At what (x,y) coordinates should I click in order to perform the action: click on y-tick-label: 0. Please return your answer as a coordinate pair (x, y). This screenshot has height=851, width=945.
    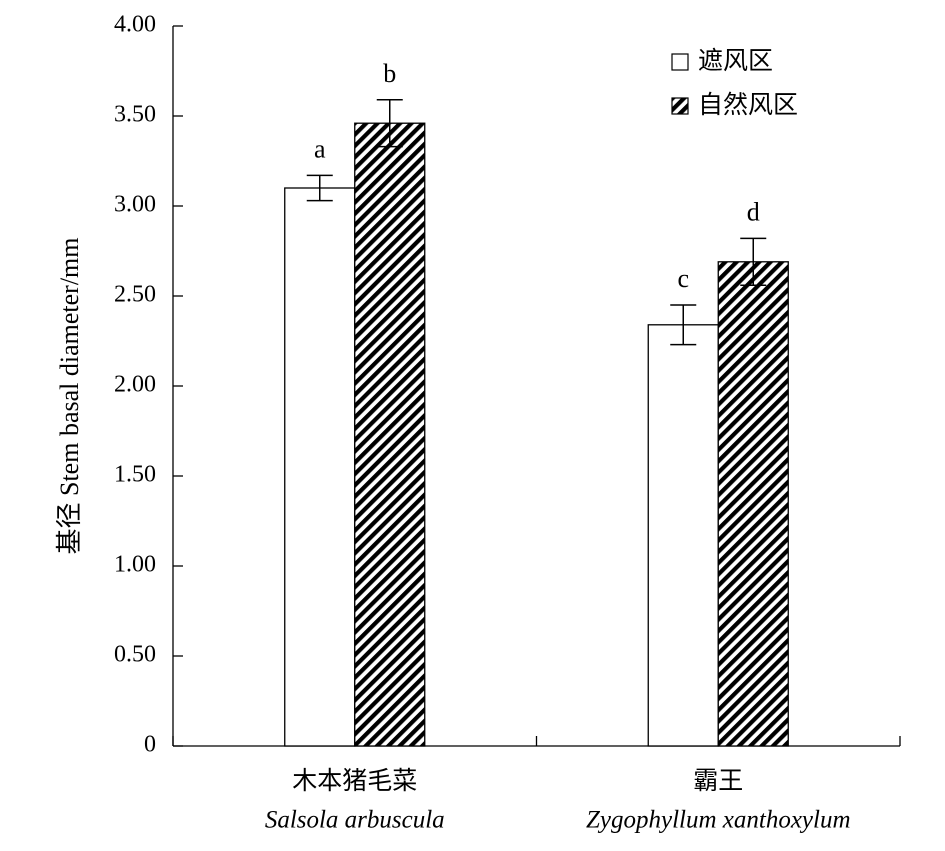
    Looking at the image, I should click on (150, 745).